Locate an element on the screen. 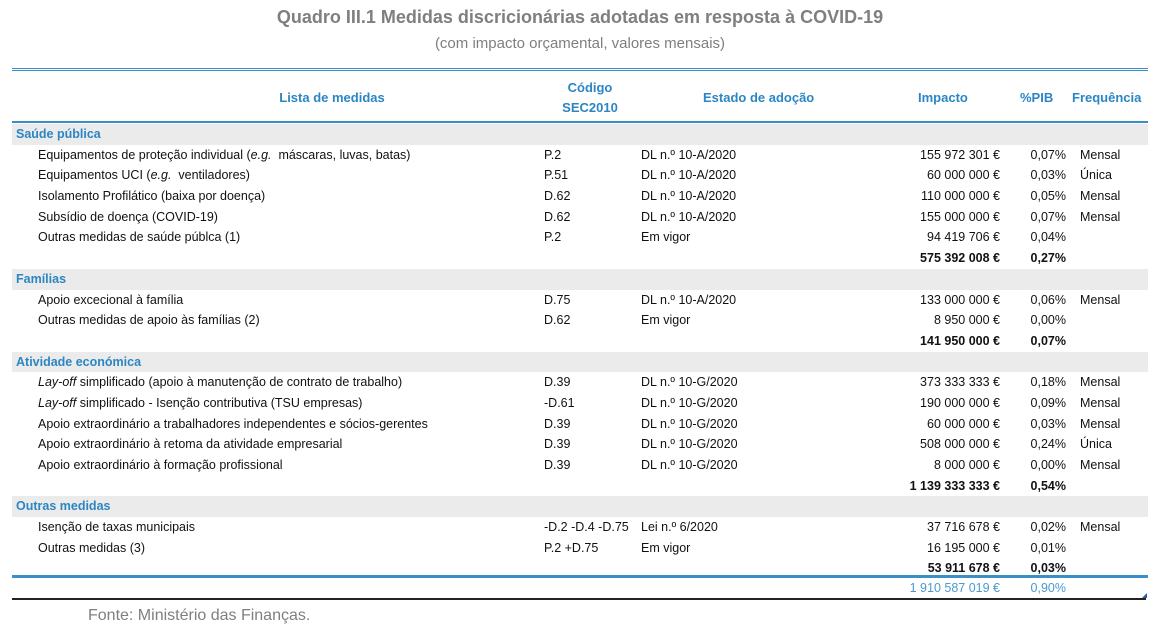  gdp-share: 0,02% is located at coordinates (1048, 527).